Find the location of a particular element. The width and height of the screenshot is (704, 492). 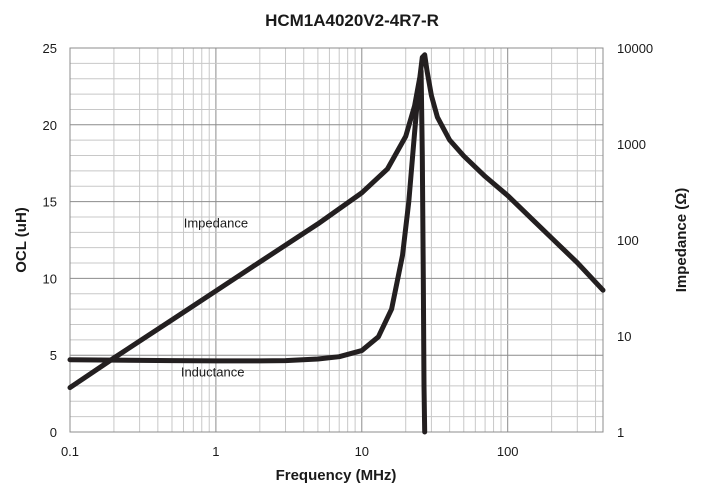

y2-tick-label: 100 is located at coordinates (628, 240).